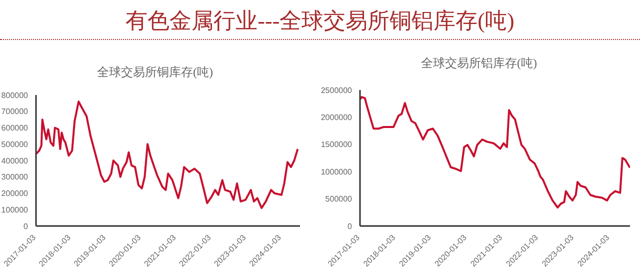 The height and width of the screenshot is (268, 640). I want to click on y-tick-label: 800000, so click(15, 95).